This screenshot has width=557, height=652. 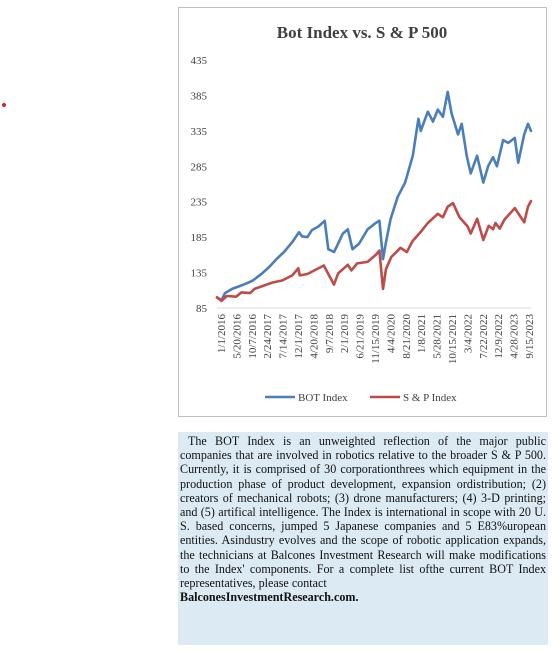 What do you see at coordinates (323, 398) in the screenshot?
I see `legend-label: BOT Index` at bounding box center [323, 398].